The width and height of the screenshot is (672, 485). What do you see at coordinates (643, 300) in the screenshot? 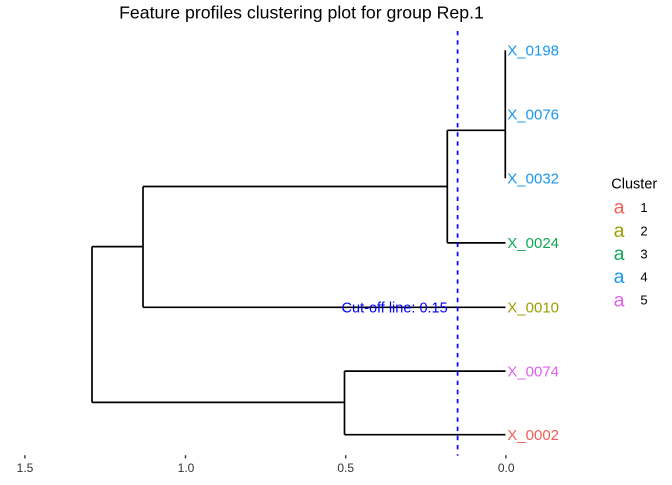
I see `svg-text: 5` at bounding box center [643, 300].